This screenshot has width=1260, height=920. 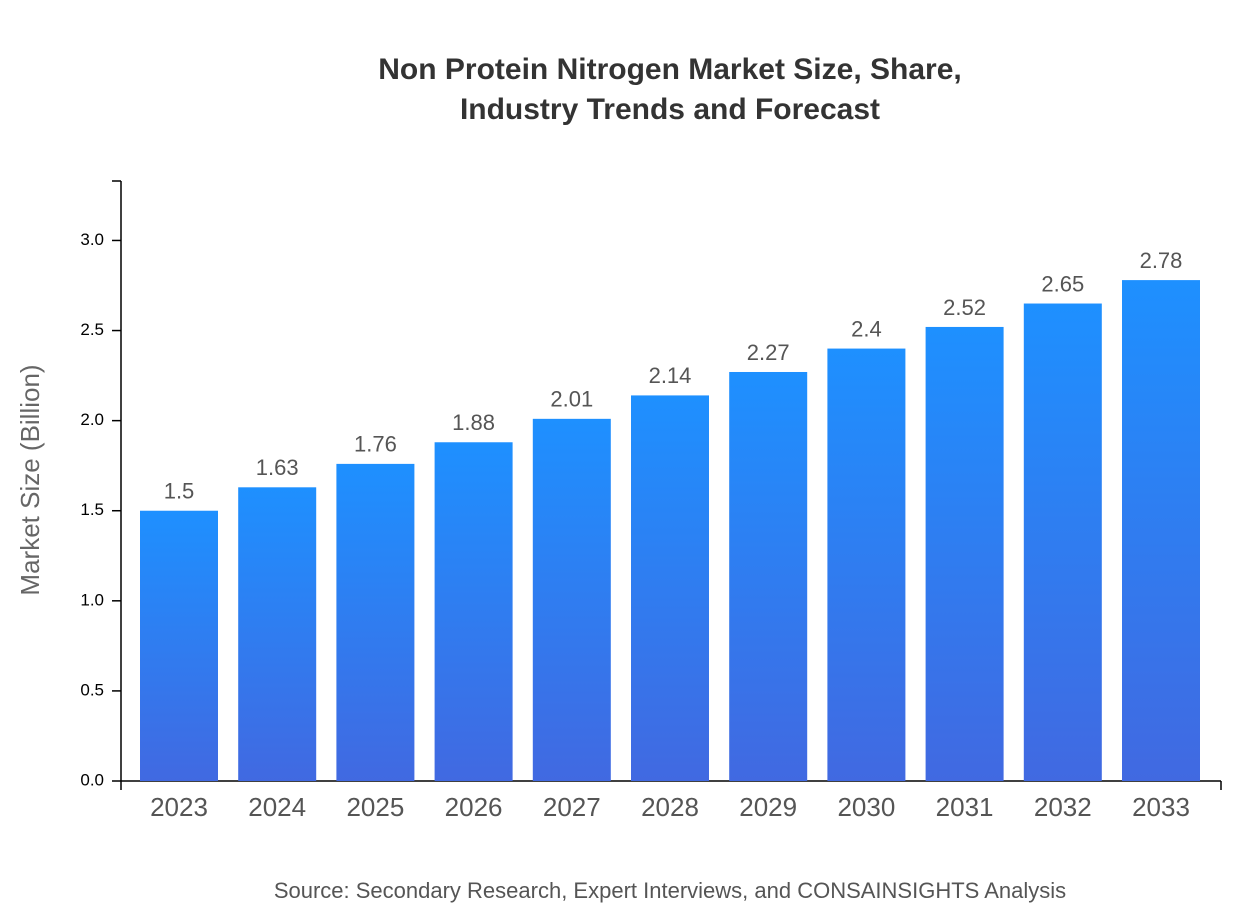 What do you see at coordinates (670, 375) in the screenshot?
I see `value-label: 2.14` at bounding box center [670, 375].